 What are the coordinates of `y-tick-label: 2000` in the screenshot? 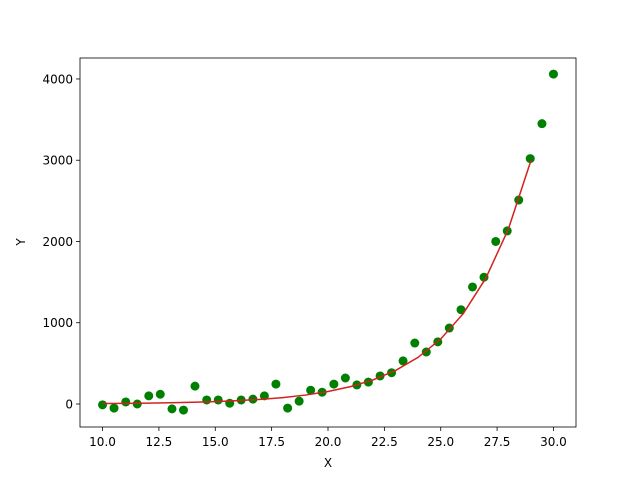 It's located at (57, 242).